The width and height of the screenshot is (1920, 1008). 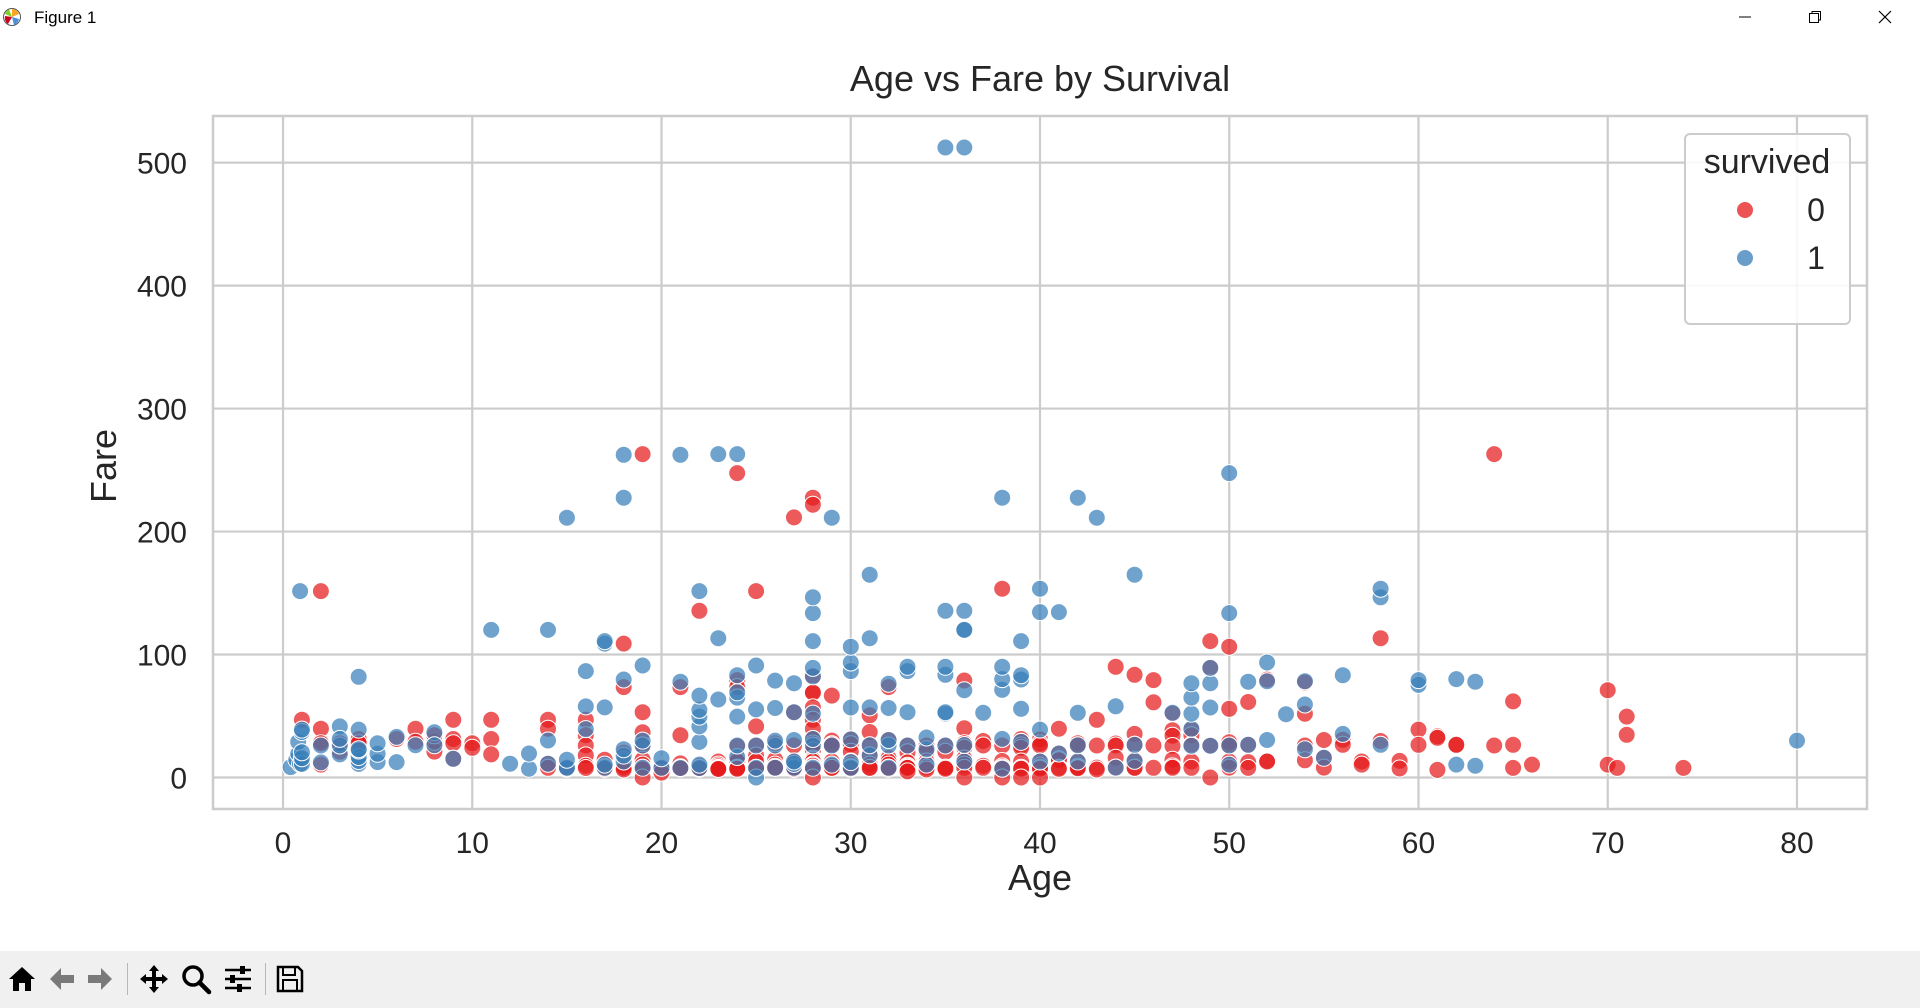 What do you see at coordinates (1040, 78) in the screenshot?
I see `chart-title: Age vs Fare by Survival` at bounding box center [1040, 78].